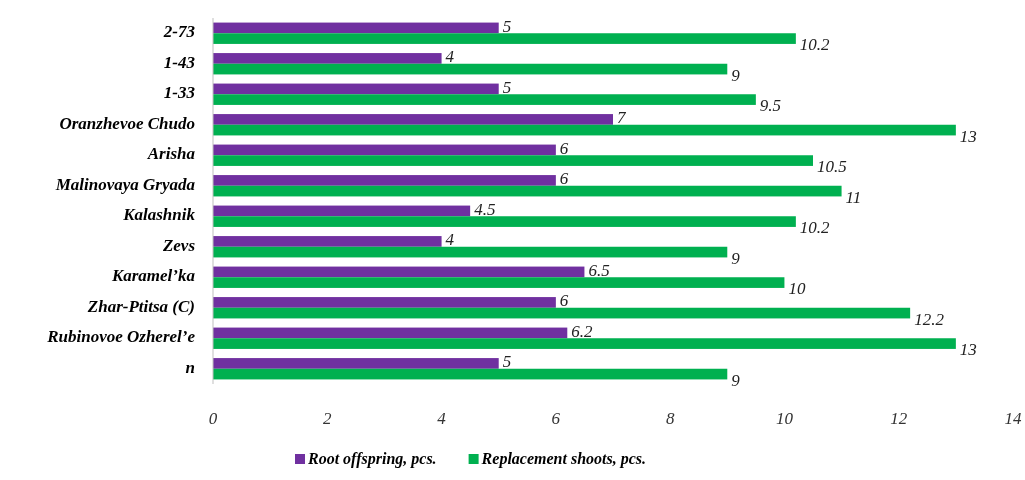  What do you see at coordinates (178, 245) in the screenshot?
I see `y-tick-label: Zevs` at bounding box center [178, 245].